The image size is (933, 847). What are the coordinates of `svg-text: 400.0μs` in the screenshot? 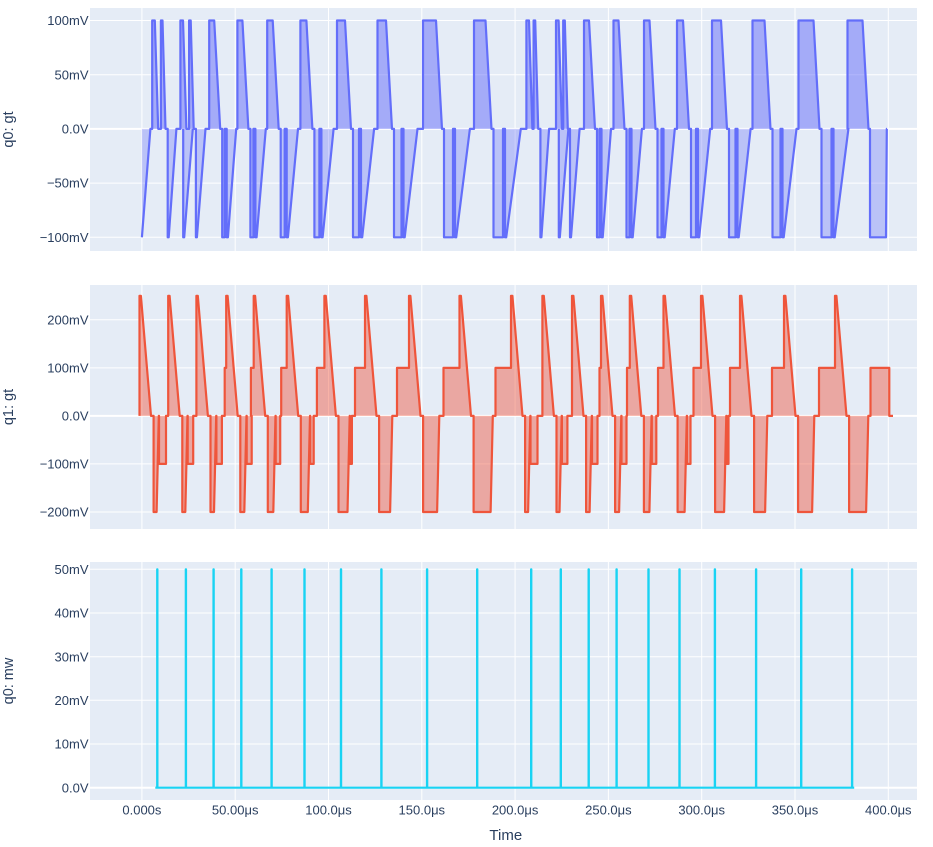 It's located at (888, 810).